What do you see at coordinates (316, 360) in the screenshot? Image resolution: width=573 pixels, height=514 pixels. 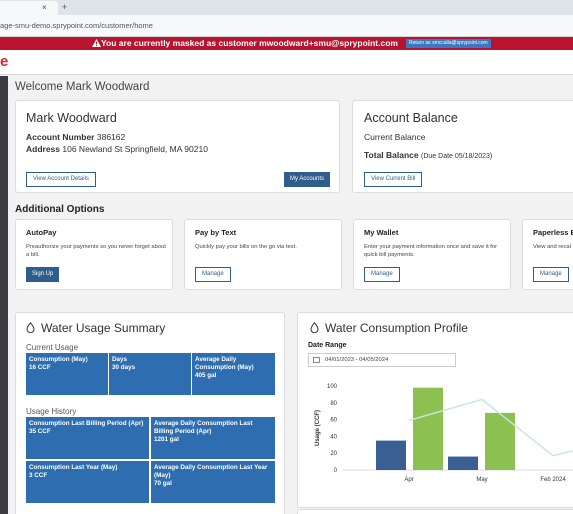 I see `calendar-icon` at bounding box center [316, 360].